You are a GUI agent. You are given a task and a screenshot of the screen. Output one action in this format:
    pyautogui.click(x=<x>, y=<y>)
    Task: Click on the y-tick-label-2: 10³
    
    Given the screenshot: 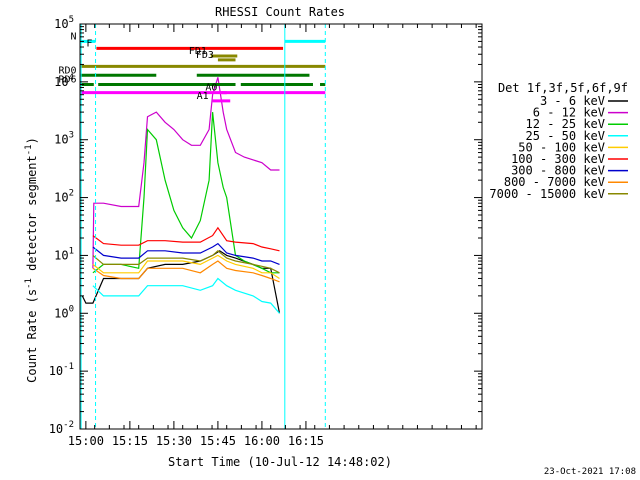 What is the action you would take?
    pyautogui.click(x=64, y=139)
    